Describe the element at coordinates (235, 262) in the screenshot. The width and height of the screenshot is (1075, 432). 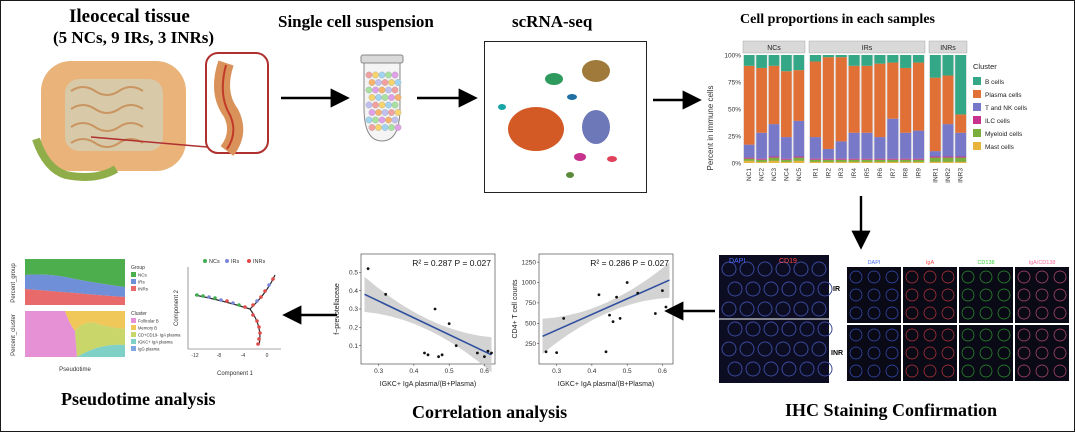
I see `traj-legend-label: IRs` at that location.